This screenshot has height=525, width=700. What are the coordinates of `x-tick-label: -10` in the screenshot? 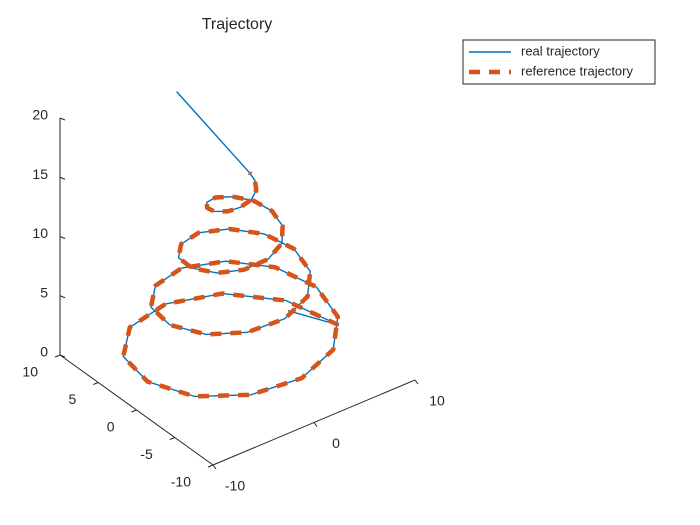 It's located at (235, 486).